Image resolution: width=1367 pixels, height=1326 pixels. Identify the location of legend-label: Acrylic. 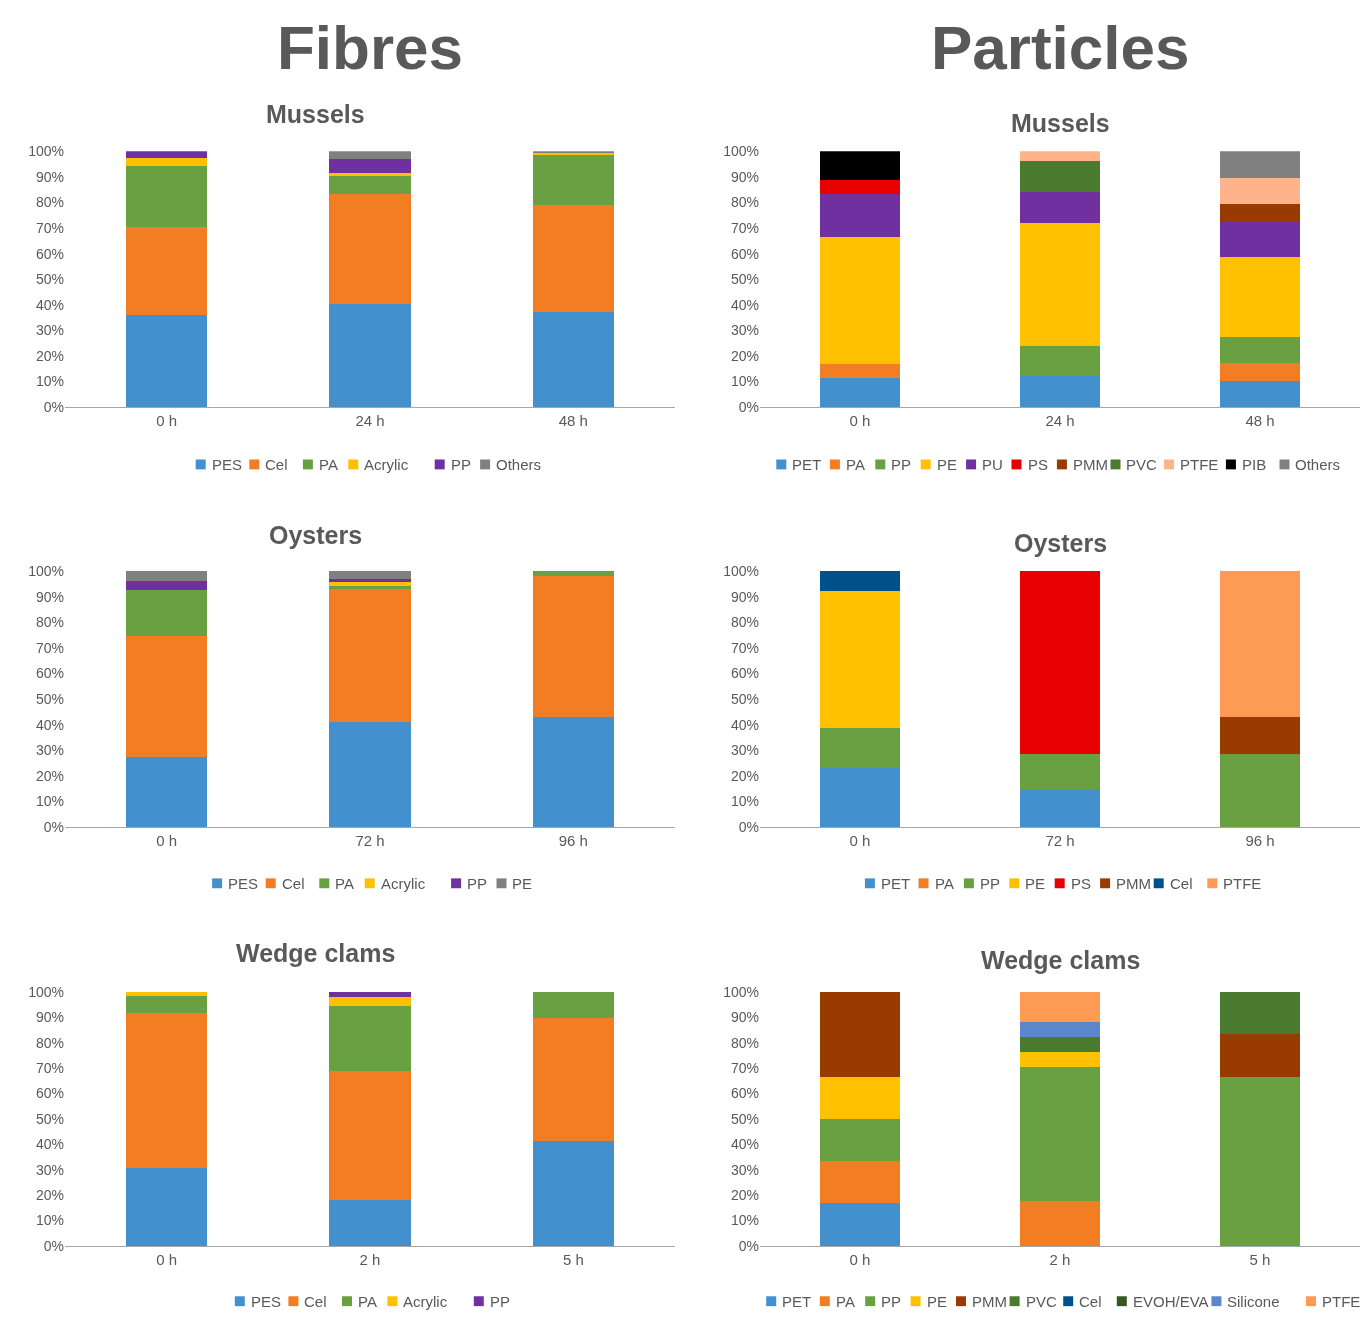
(425, 1301).